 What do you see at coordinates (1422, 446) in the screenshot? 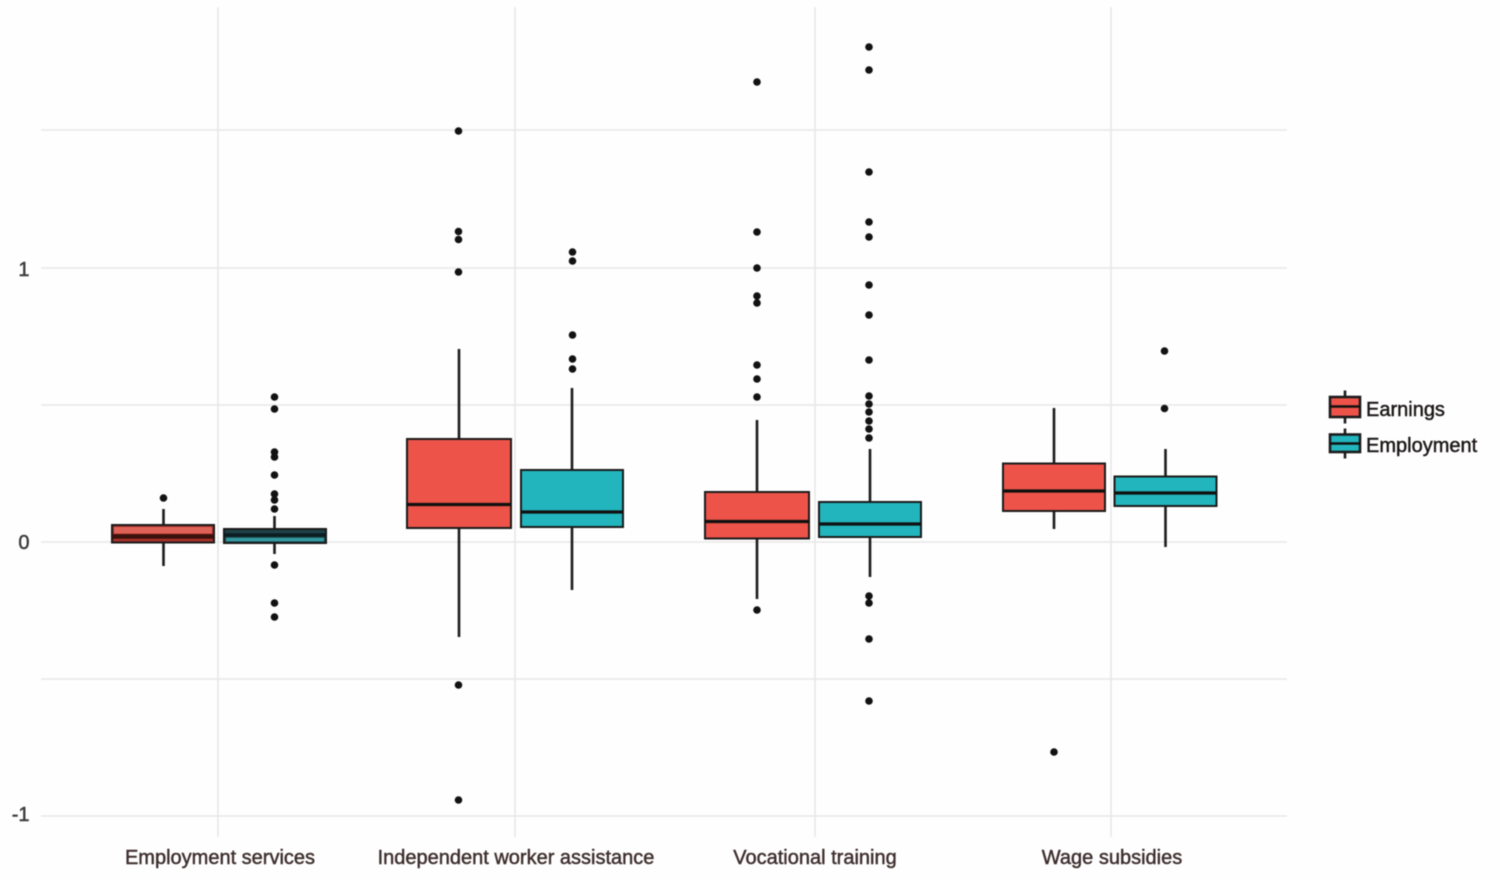
I see `svg-text: Employment` at bounding box center [1422, 446].